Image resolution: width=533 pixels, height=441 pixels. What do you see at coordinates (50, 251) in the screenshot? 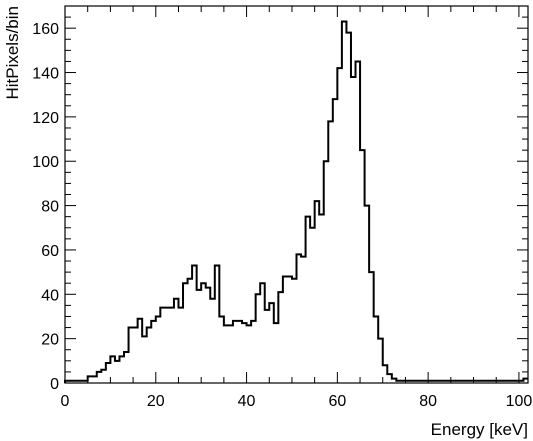
I see `y-tick-label: 60` at bounding box center [50, 251].